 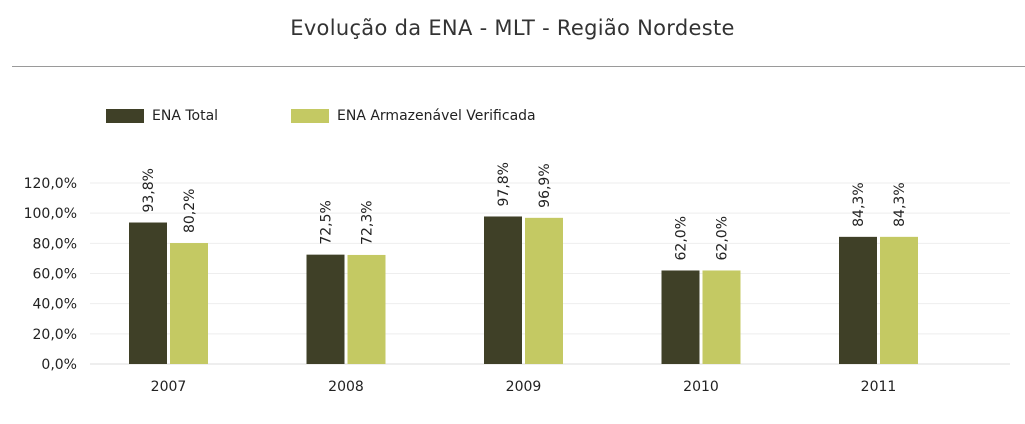 I want to click on legend-label-ena-armazenavel: ENA Armazenável Verificada, so click(x=436, y=116).